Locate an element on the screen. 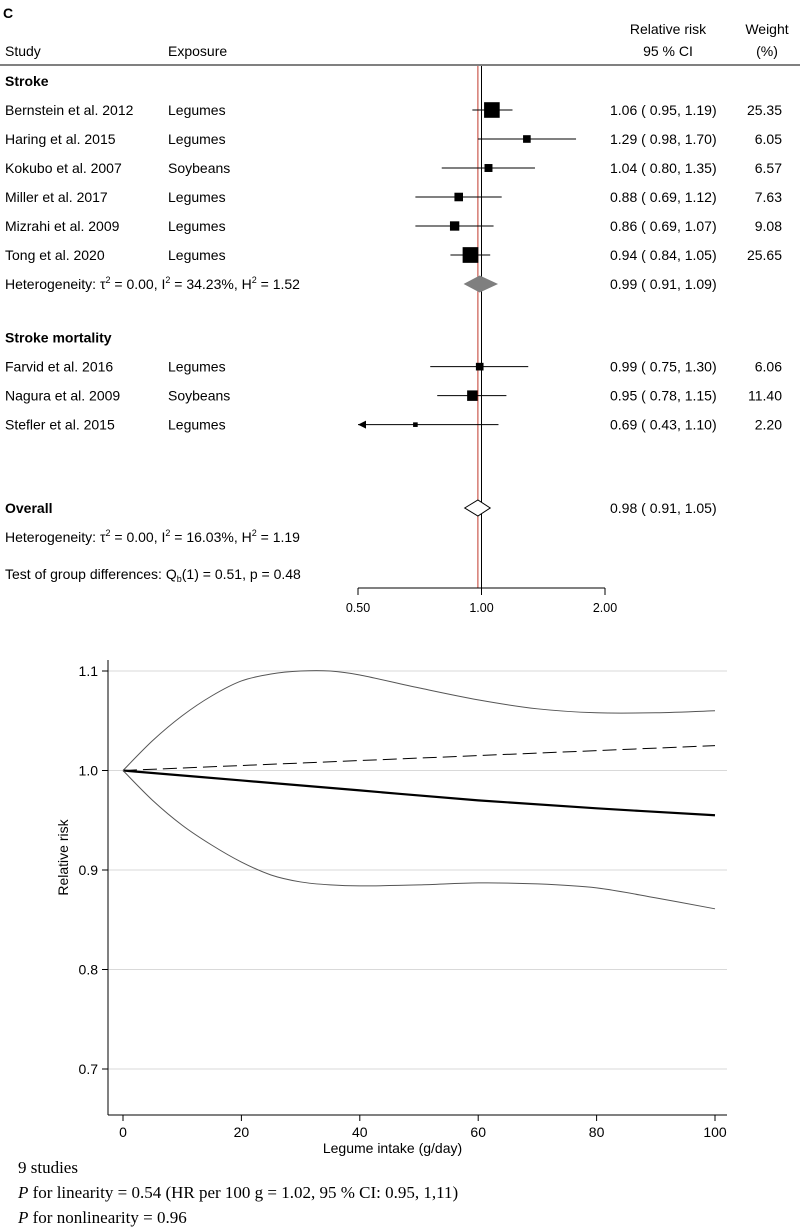  pooled-rr-ci: 0.99 ( 0.91, 1.09) is located at coordinates (663, 284).